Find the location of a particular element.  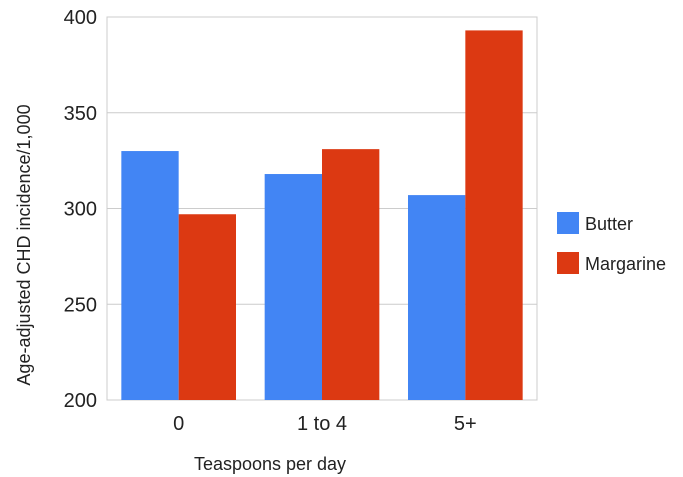

x-tick-label: 1 to 4 is located at coordinates (322, 424).